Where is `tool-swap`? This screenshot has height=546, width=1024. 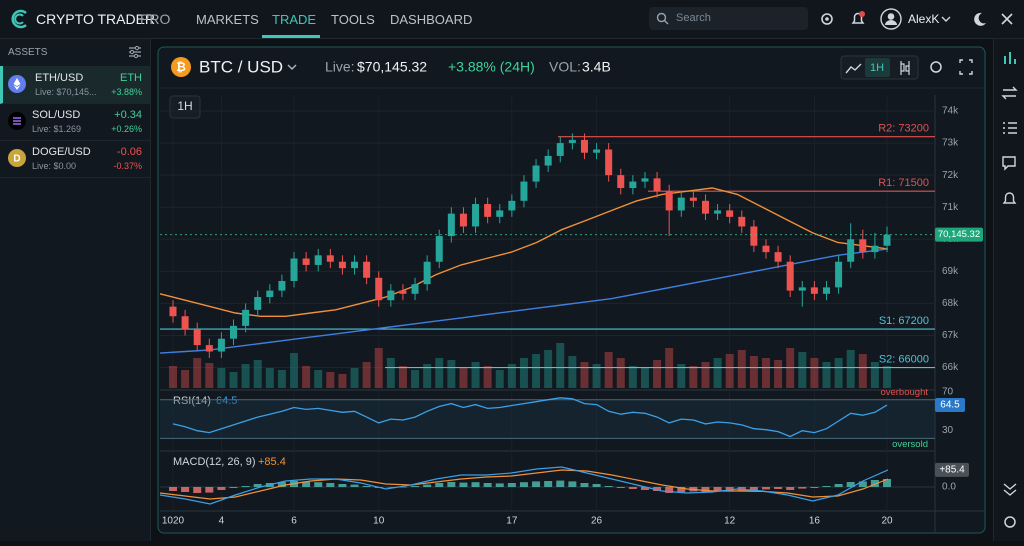 tool-swap is located at coordinates (1009, 93).